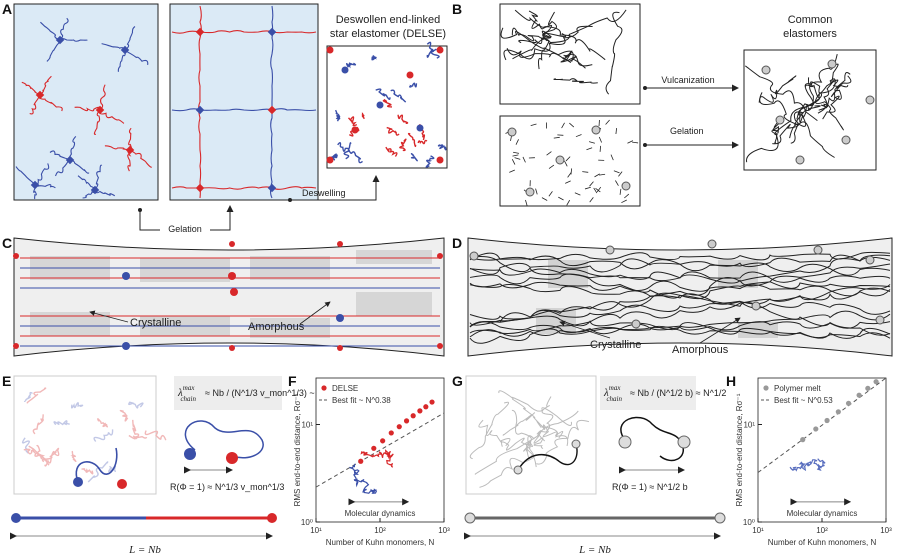  I want to click on panel-label-e: E, so click(6, 381).